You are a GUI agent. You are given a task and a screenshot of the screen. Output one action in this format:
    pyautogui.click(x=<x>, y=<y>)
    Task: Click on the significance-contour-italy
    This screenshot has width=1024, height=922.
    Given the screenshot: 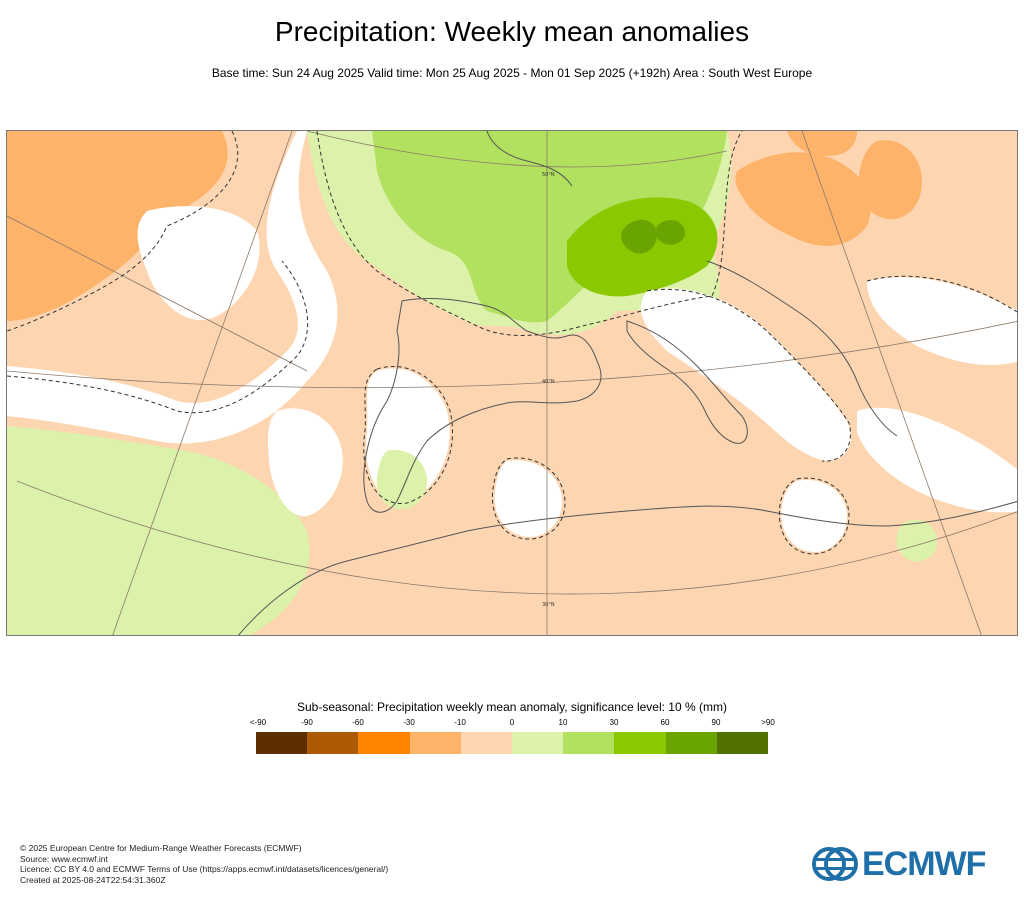 What is the action you would take?
    pyautogui.click(x=748, y=375)
    